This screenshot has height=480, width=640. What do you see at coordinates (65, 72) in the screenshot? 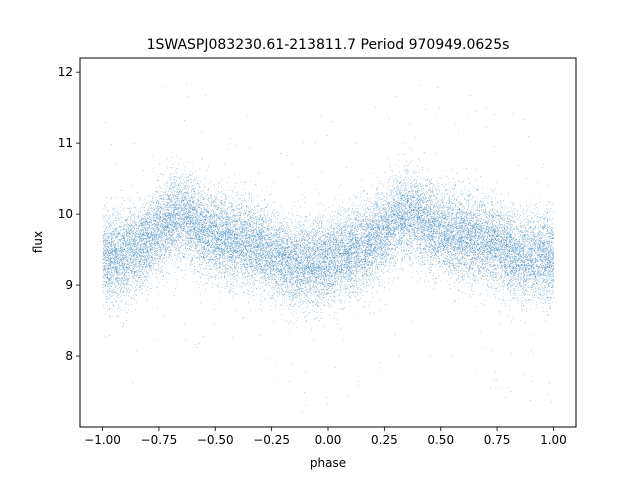
I see `y-tick-label: 12` at bounding box center [65, 72].